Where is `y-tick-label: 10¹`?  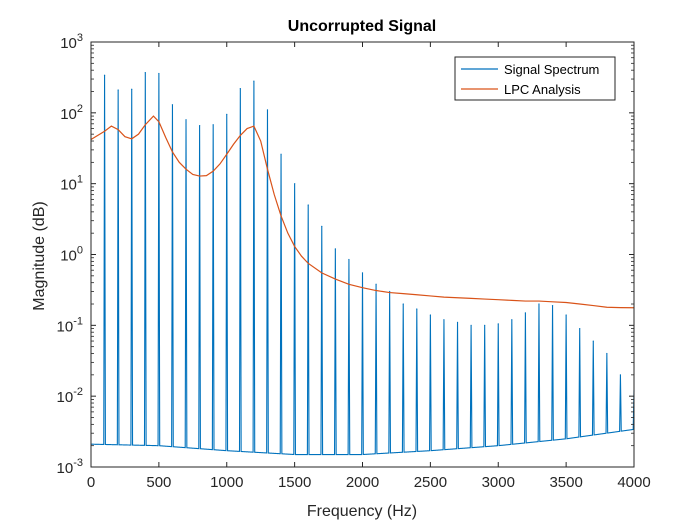 y-tick-label: 10¹ is located at coordinates (71, 184).